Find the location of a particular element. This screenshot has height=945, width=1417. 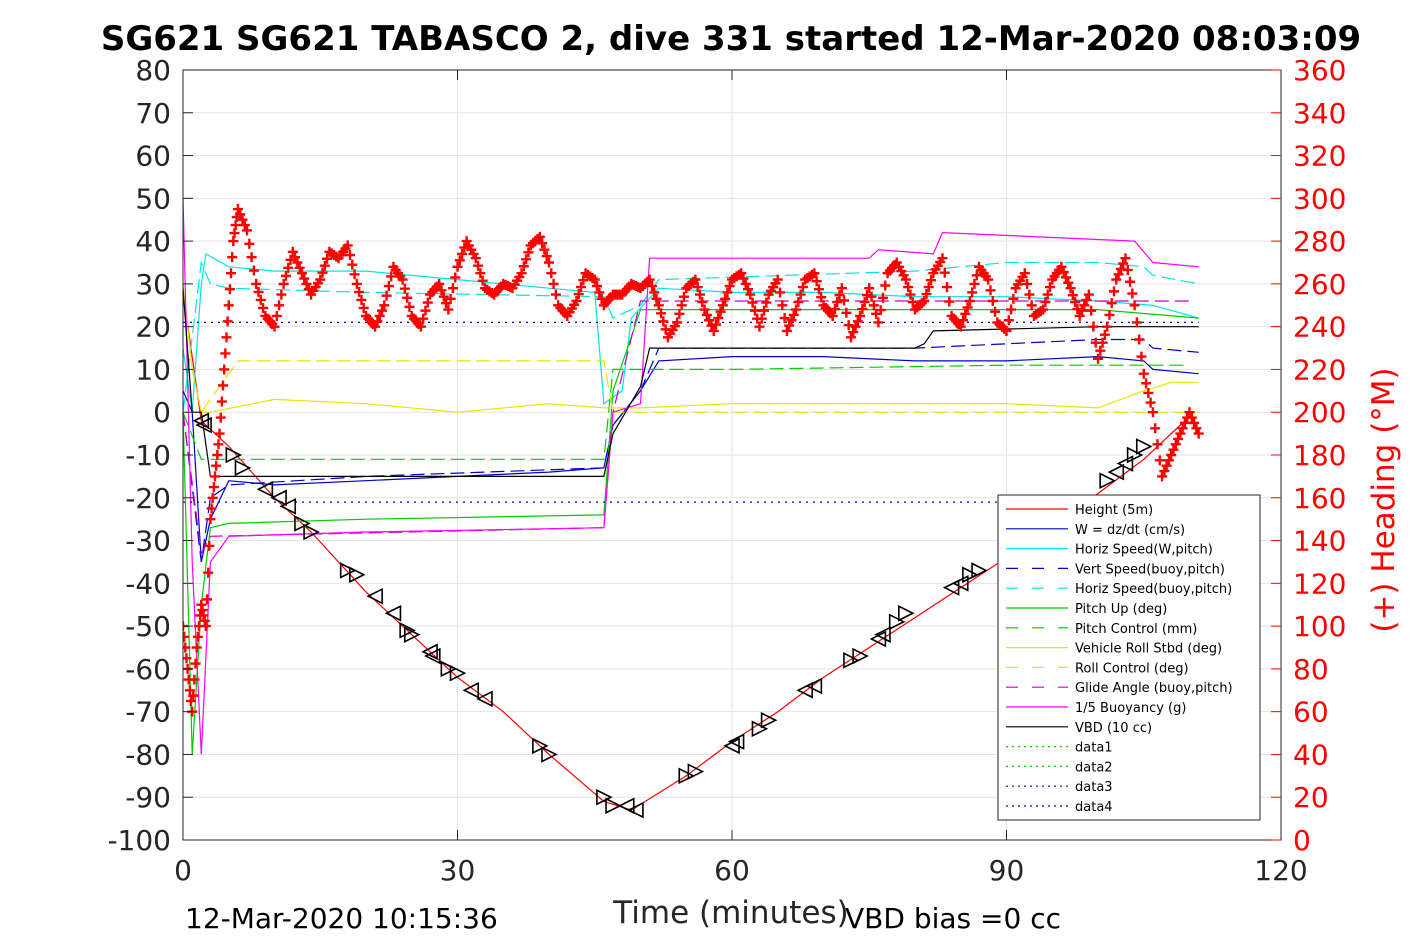

x-tick-label: 90 is located at coordinates (1007, 870).